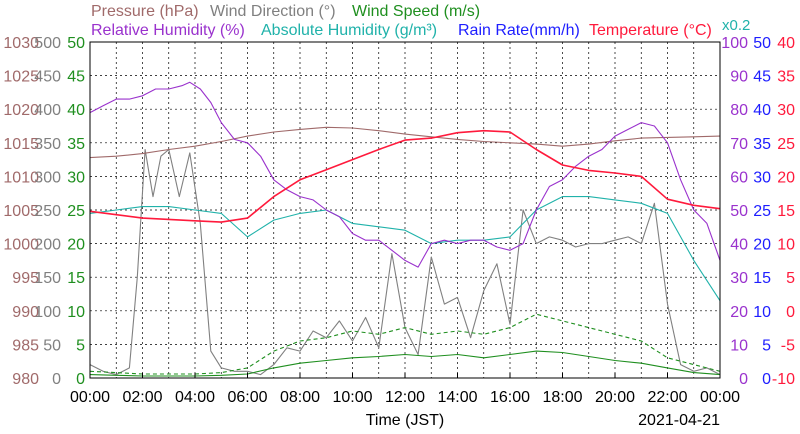  I want to click on x-tick-label: 16:00, so click(510, 397).